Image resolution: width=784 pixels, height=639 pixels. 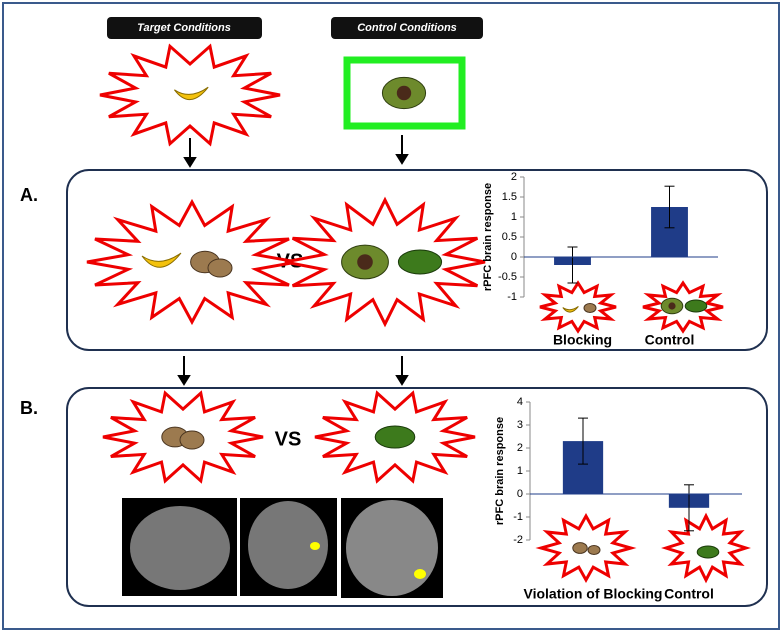 What do you see at coordinates (520, 402) in the screenshot?
I see `y-tick-label: 4` at bounding box center [520, 402].